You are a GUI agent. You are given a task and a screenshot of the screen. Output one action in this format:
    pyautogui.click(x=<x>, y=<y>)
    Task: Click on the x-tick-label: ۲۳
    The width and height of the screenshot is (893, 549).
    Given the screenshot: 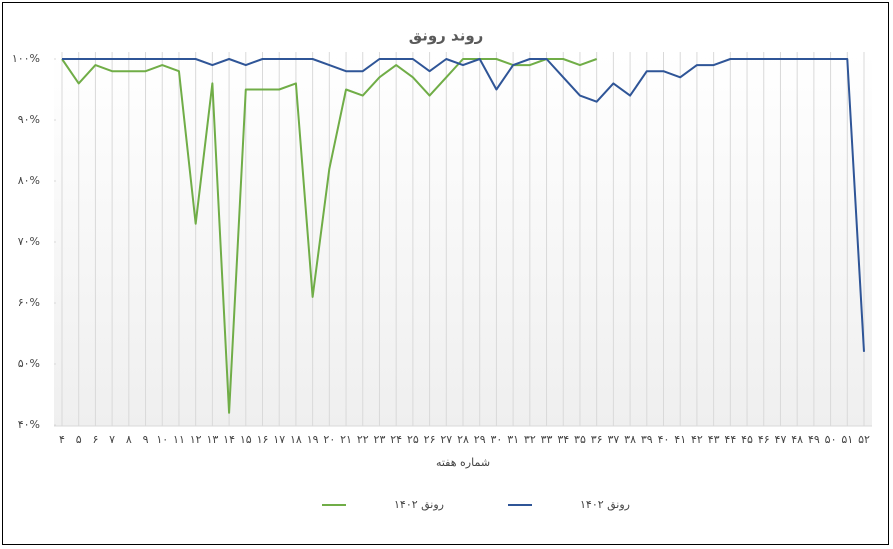 What is the action you would take?
    pyautogui.click(x=380, y=439)
    